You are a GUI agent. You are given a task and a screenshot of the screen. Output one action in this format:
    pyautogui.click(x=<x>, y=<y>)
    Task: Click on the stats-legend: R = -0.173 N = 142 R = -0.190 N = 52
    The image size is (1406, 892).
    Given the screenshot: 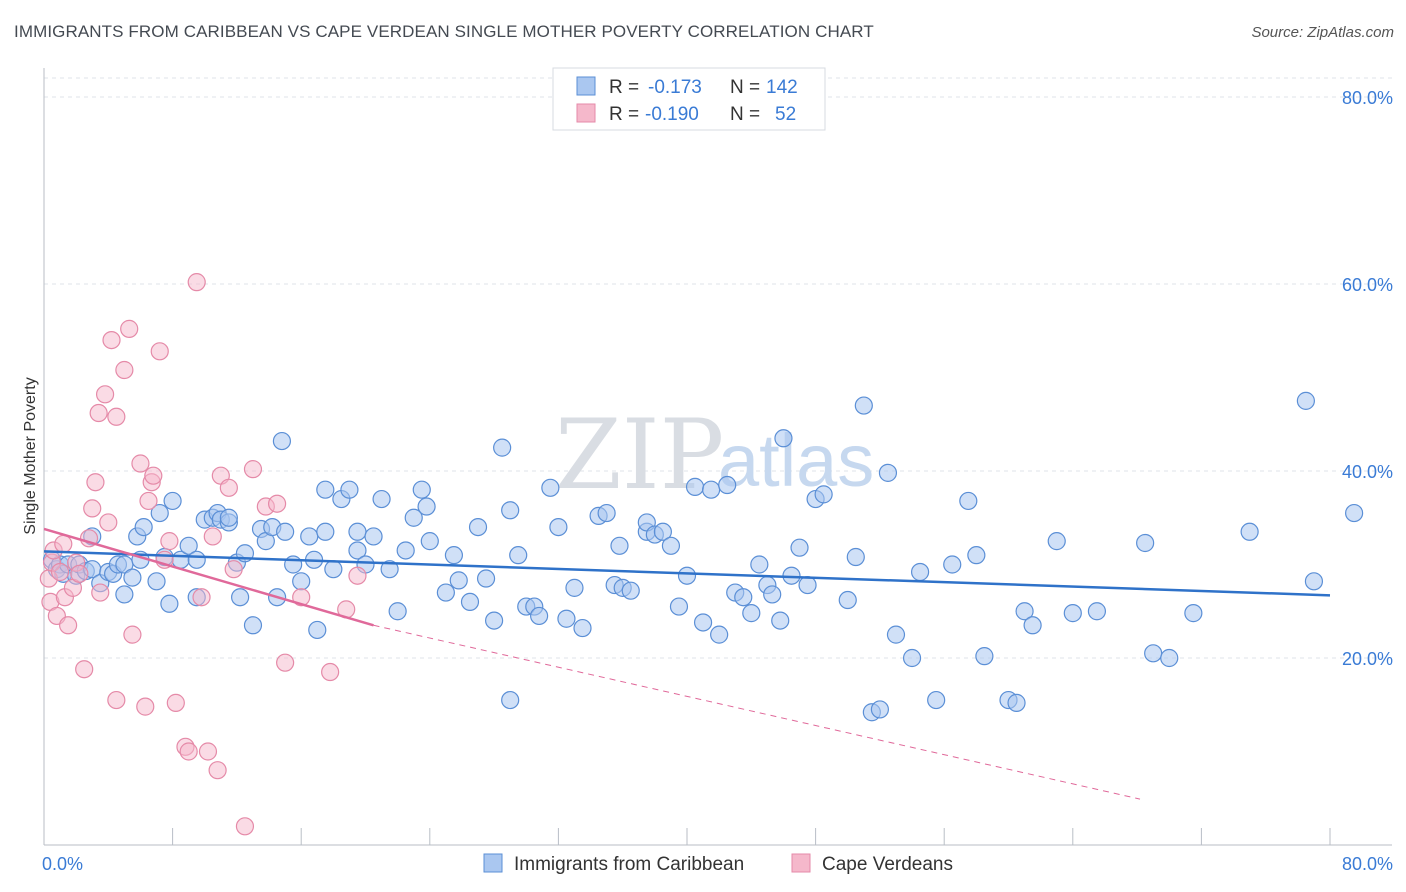 What is the action you would take?
    pyautogui.click(x=689, y=99)
    